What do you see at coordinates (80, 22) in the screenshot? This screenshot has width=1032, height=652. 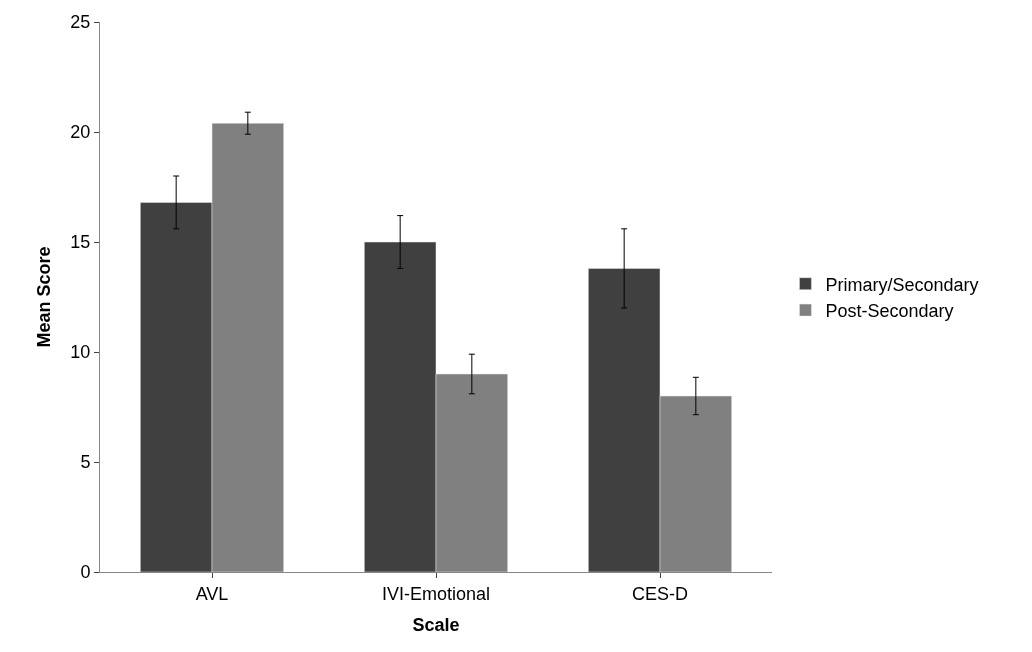 I see `y-tick-label: 25` at bounding box center [80, 22].